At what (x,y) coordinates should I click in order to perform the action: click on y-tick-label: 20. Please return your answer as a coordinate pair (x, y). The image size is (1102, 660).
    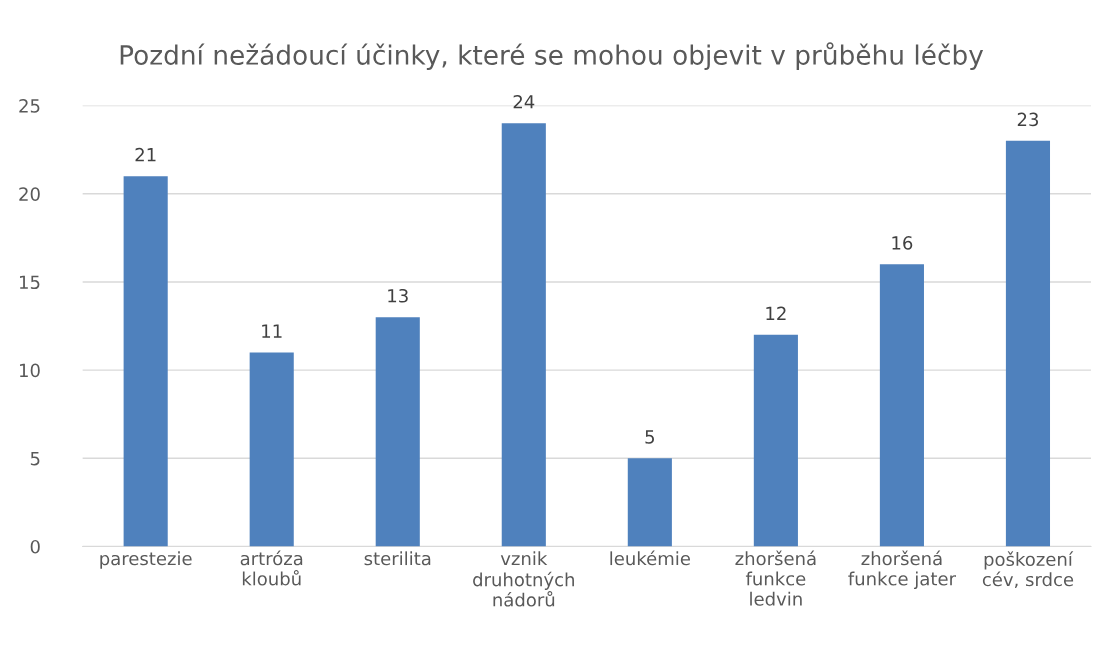
    Looking at the image, I should click on (29, 194).